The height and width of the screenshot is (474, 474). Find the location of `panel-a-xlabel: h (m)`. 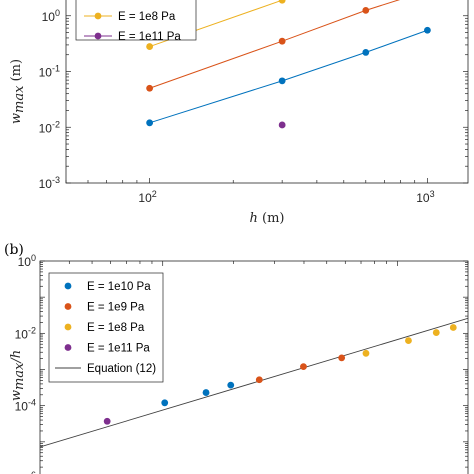

panel-a-xlabel: h (m) is located at coordinates (267, 218).